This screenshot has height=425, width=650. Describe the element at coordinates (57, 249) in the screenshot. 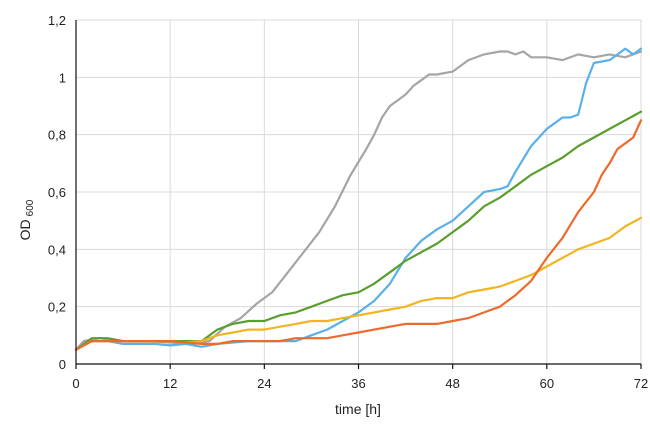

I see `y-tick-label: 0,4` at that location.